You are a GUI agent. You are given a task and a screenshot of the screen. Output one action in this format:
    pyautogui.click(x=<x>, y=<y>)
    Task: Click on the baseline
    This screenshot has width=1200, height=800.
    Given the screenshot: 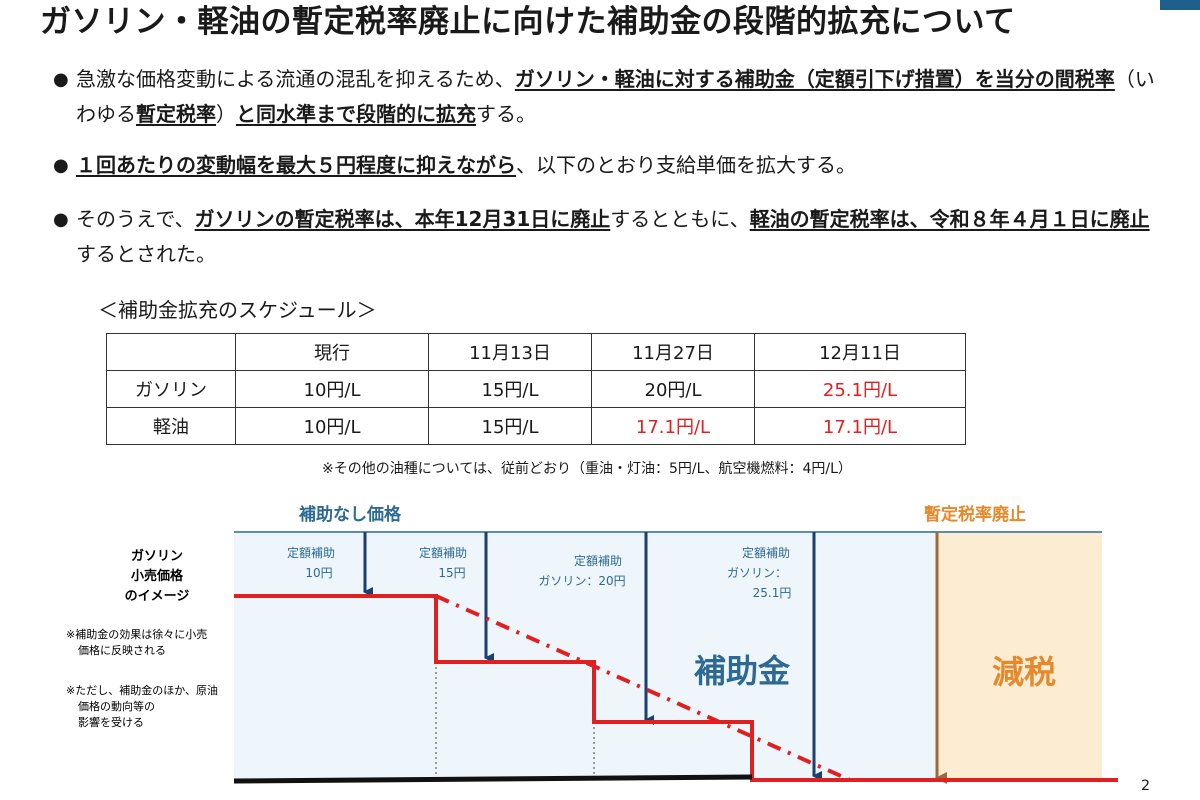 What is the action you would take?
    pyautogui.click(x=493, y=779)
    